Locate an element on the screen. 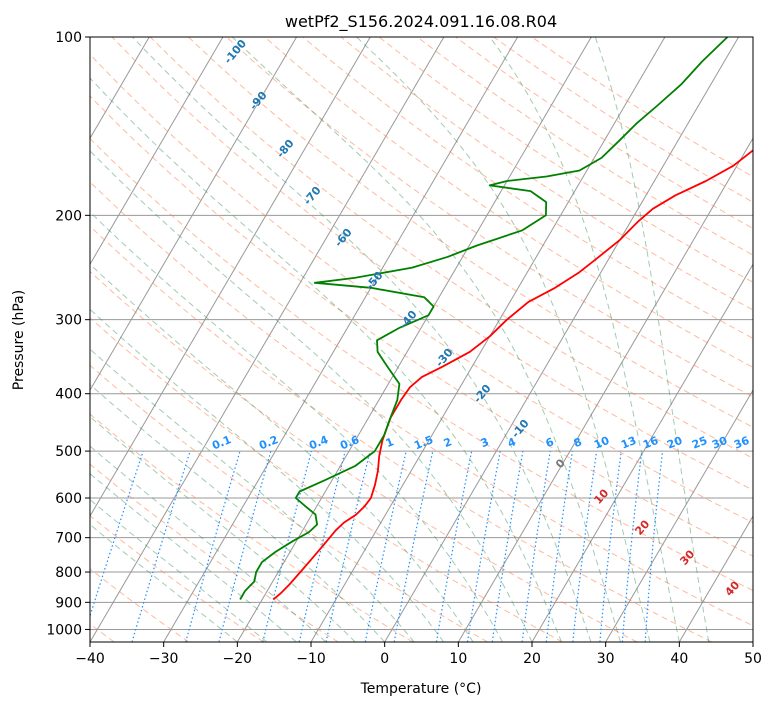  chart-title: wetPf2_S156.2024.091.16.08.R04 is located at coordinates (421, 22).